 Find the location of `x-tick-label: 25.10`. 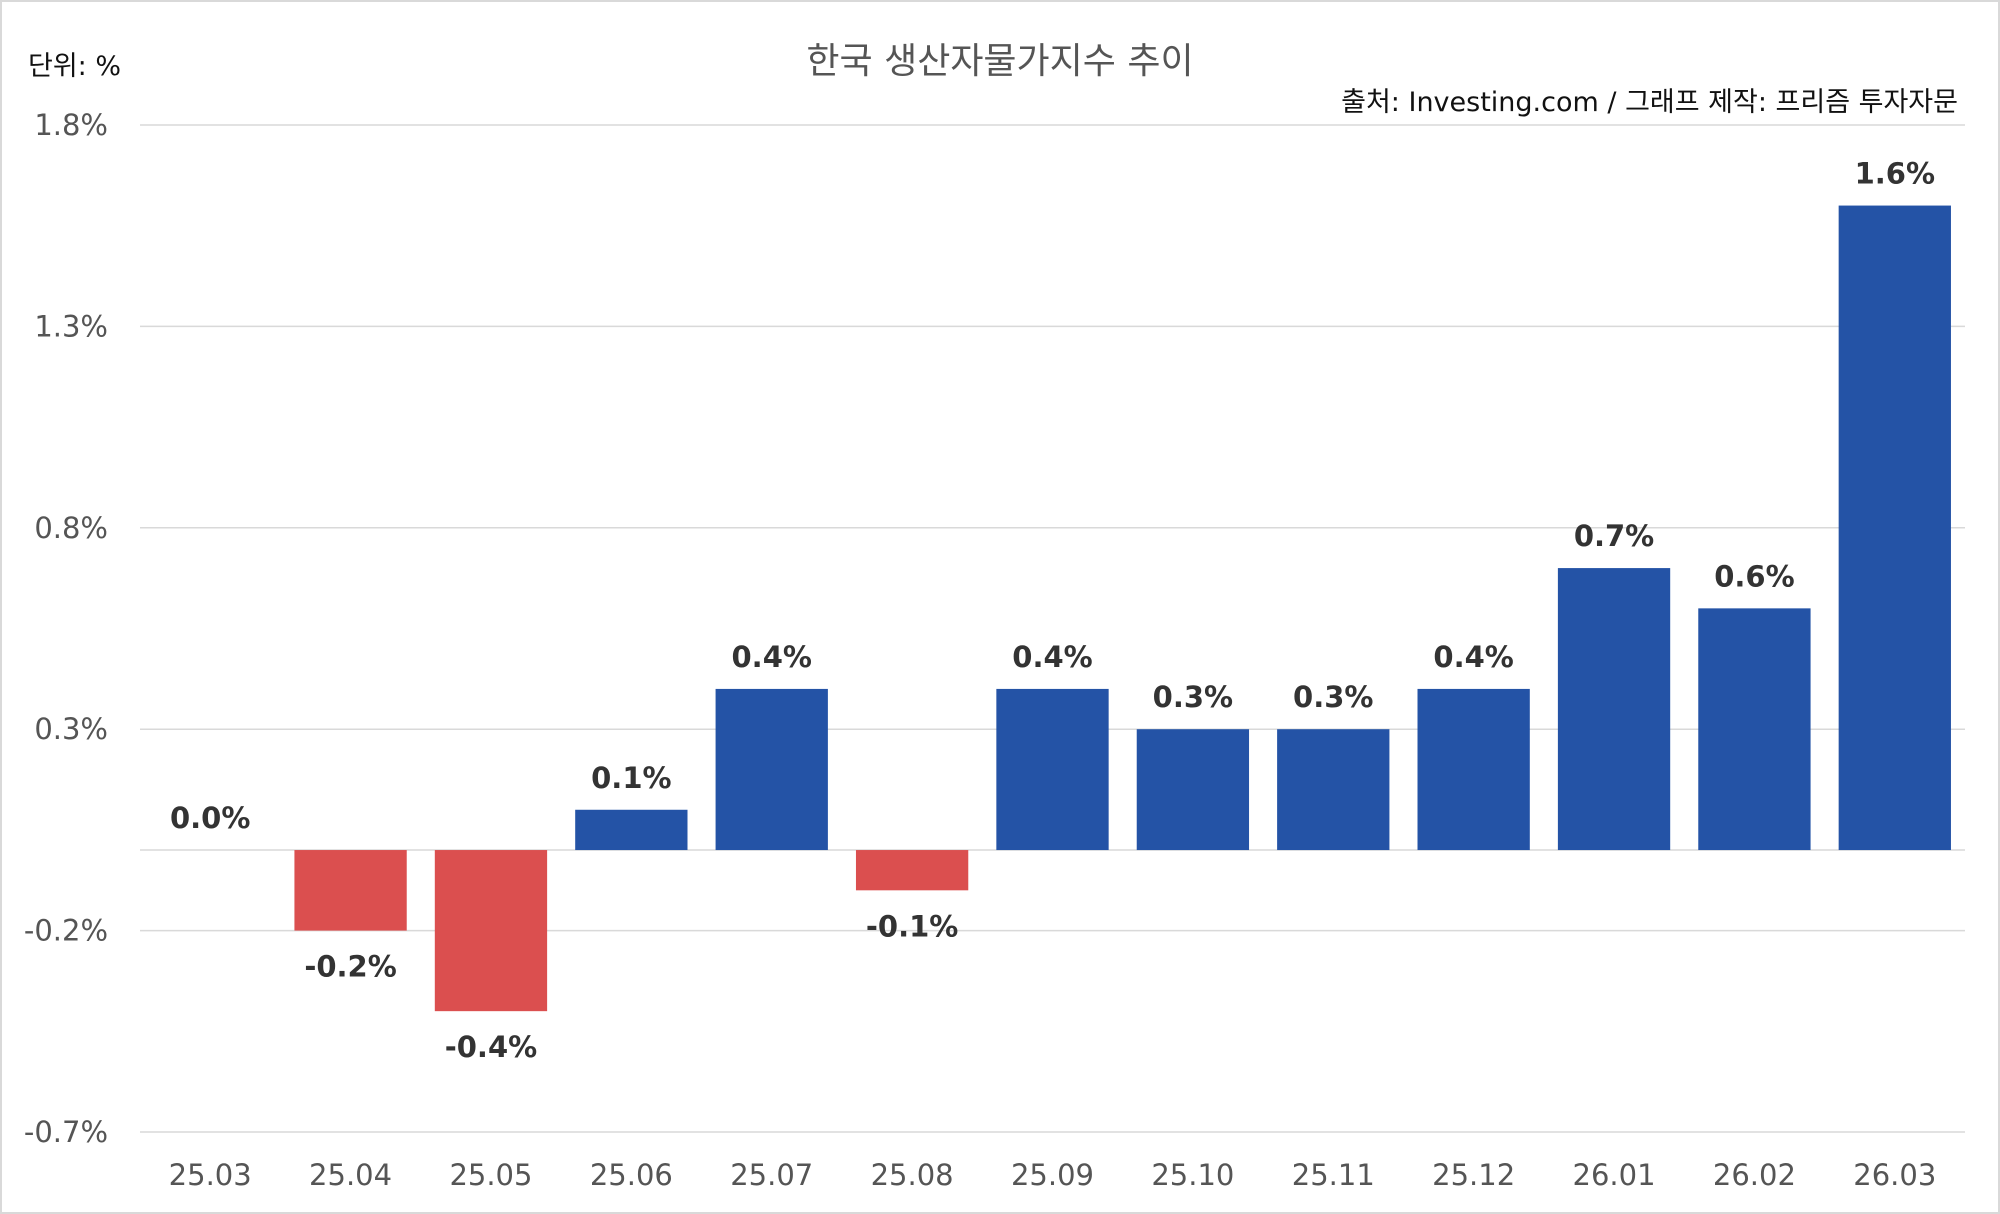

x-tick-label: 25.10 is located at coordinates (1192, 1175).